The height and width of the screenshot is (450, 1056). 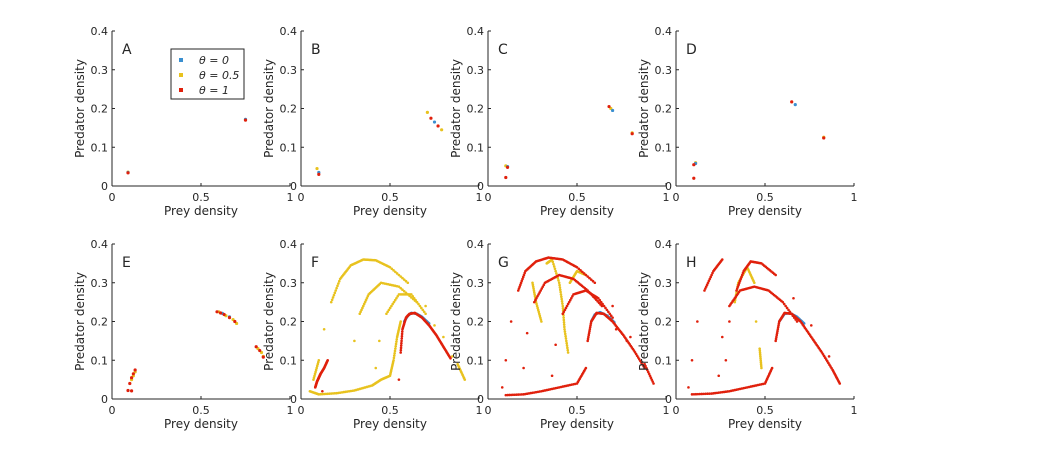 What do you see at coordinates (100, 147) in the screenshot?
I see `y-tick-label: 0.1` at bounding box center [100, 147].